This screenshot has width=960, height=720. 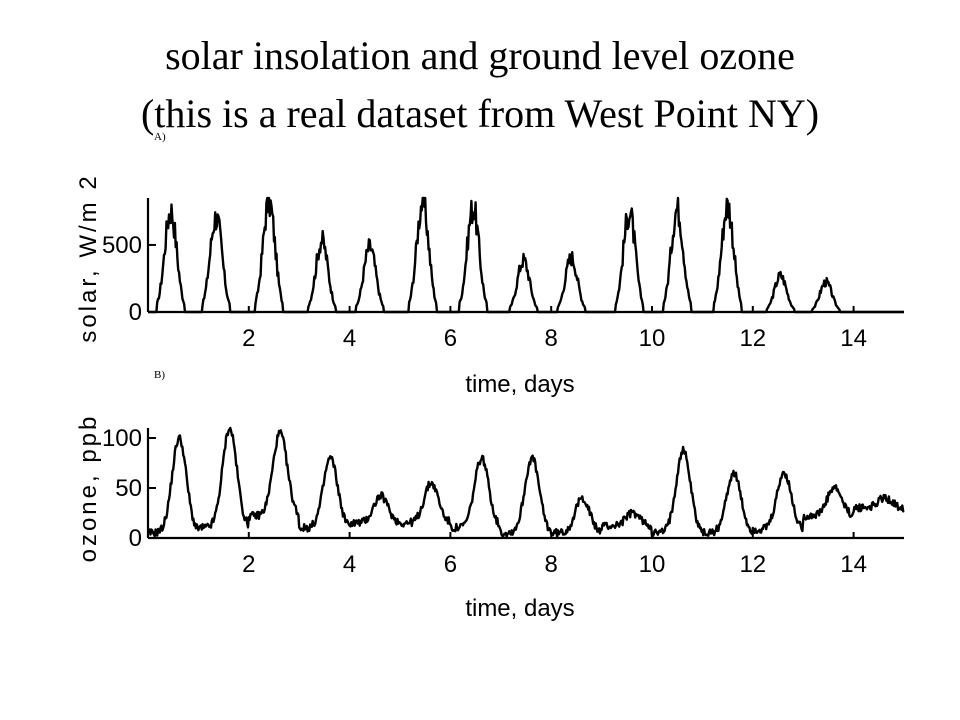 What do you see at coordinates (853, 564) in the screenshot?
I see `panel-b-xtick-label: 14` at bounding box center [853, 564].